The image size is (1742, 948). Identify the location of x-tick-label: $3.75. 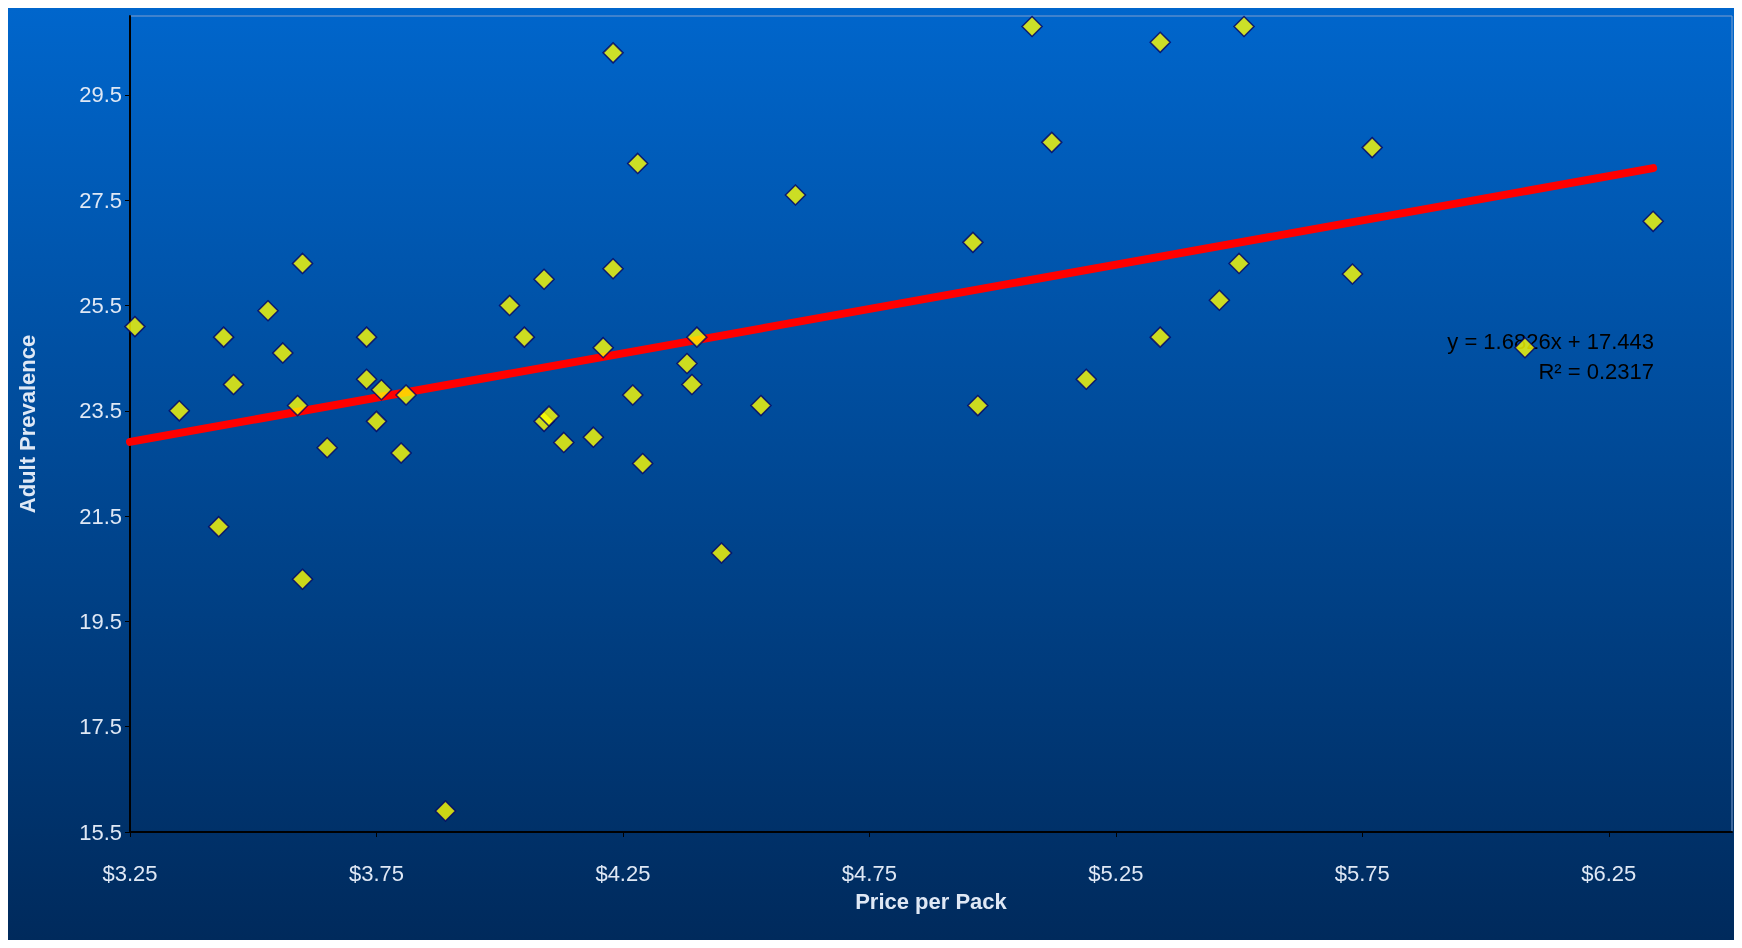
(376, 873).